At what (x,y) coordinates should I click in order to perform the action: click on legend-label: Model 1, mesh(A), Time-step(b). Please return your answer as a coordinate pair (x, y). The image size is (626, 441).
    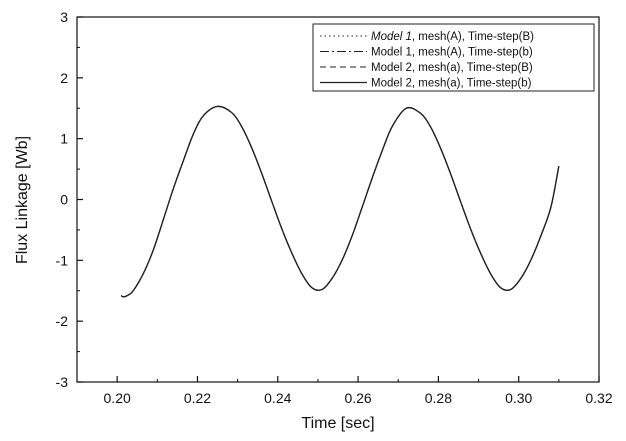
    Looking at the image, I should click on (452, 53).